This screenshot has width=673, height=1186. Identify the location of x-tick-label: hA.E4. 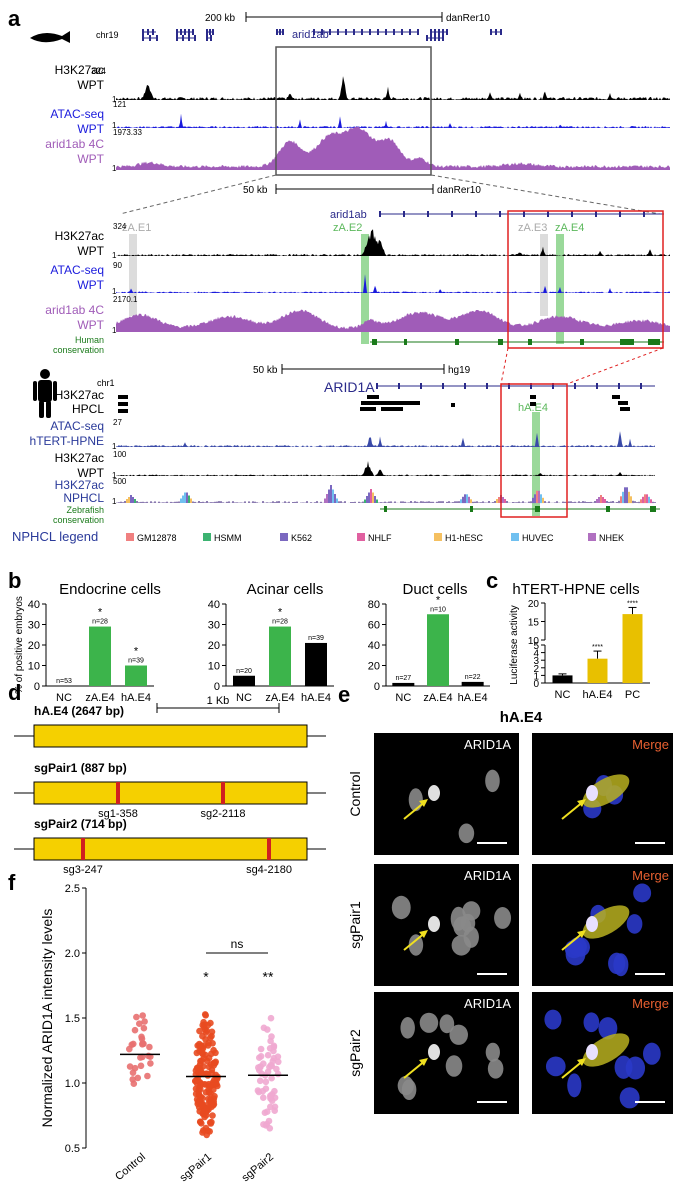
(136, 698).